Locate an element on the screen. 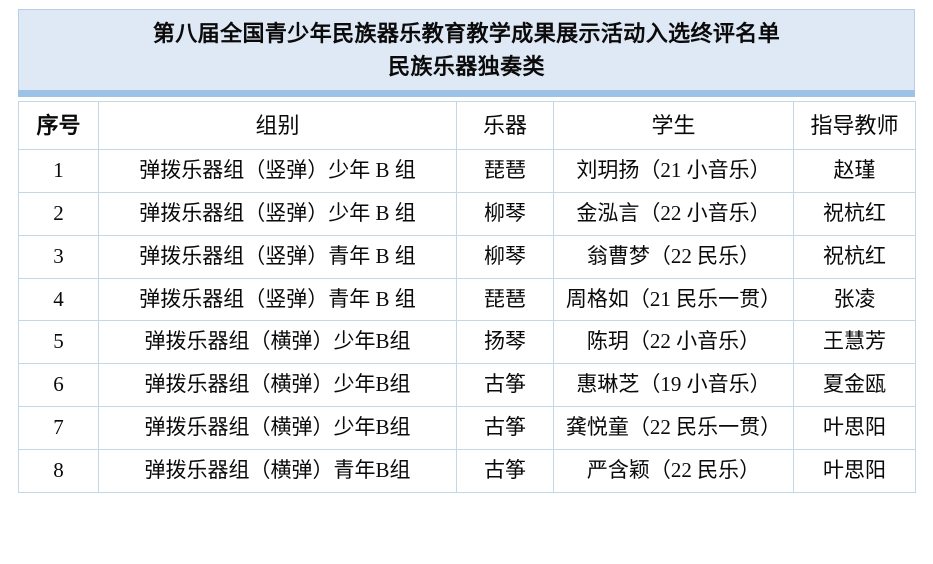  cell-index: 5 is located at coordinates (58, 342).